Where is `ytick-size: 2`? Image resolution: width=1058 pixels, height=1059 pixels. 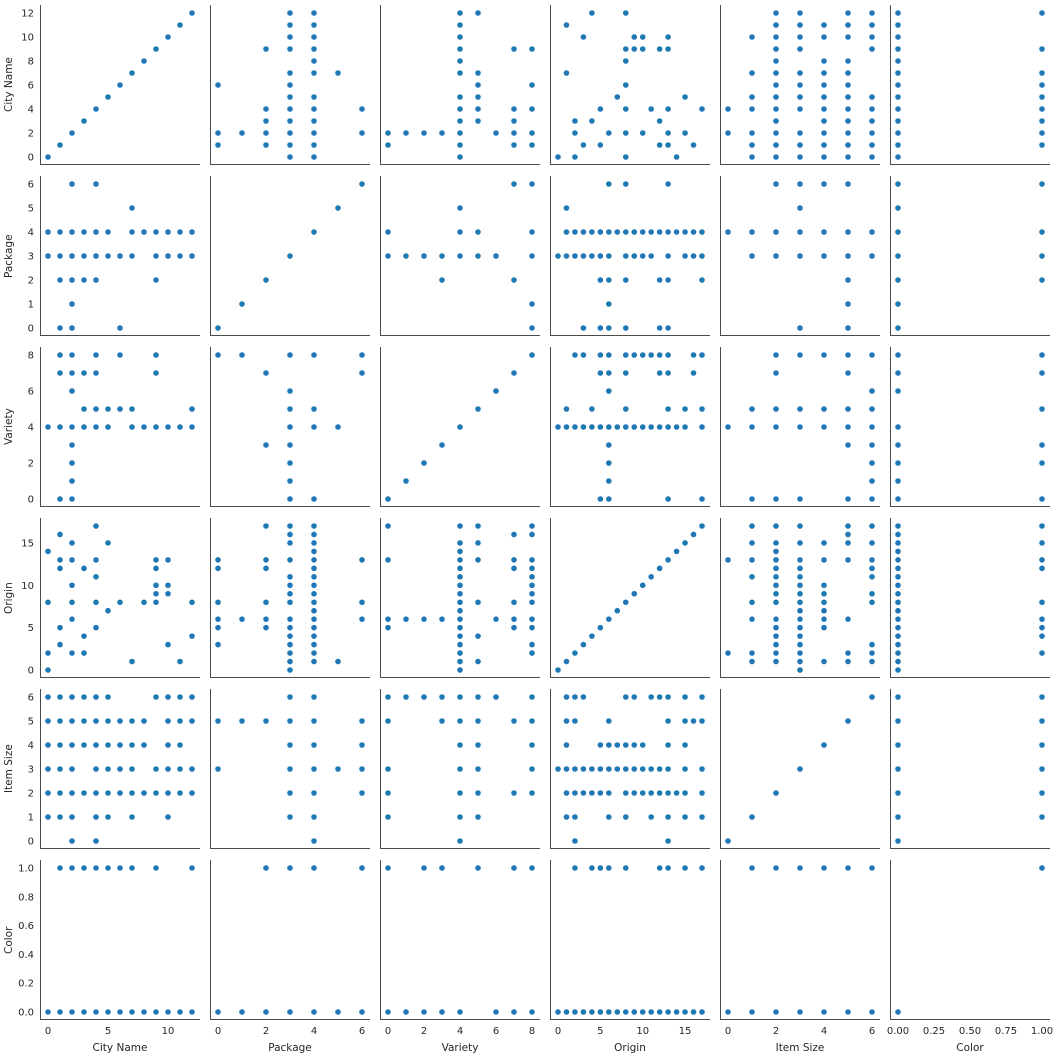
ytick-size: 2 is located at coordinates (31, 794).